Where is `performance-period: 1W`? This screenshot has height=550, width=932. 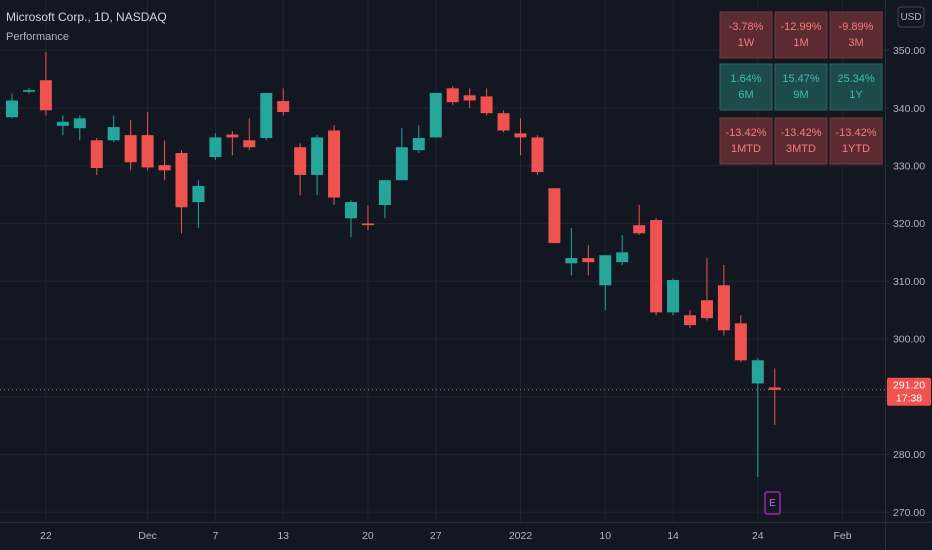 performance-period: 1W is located at coordinates (746, 43).